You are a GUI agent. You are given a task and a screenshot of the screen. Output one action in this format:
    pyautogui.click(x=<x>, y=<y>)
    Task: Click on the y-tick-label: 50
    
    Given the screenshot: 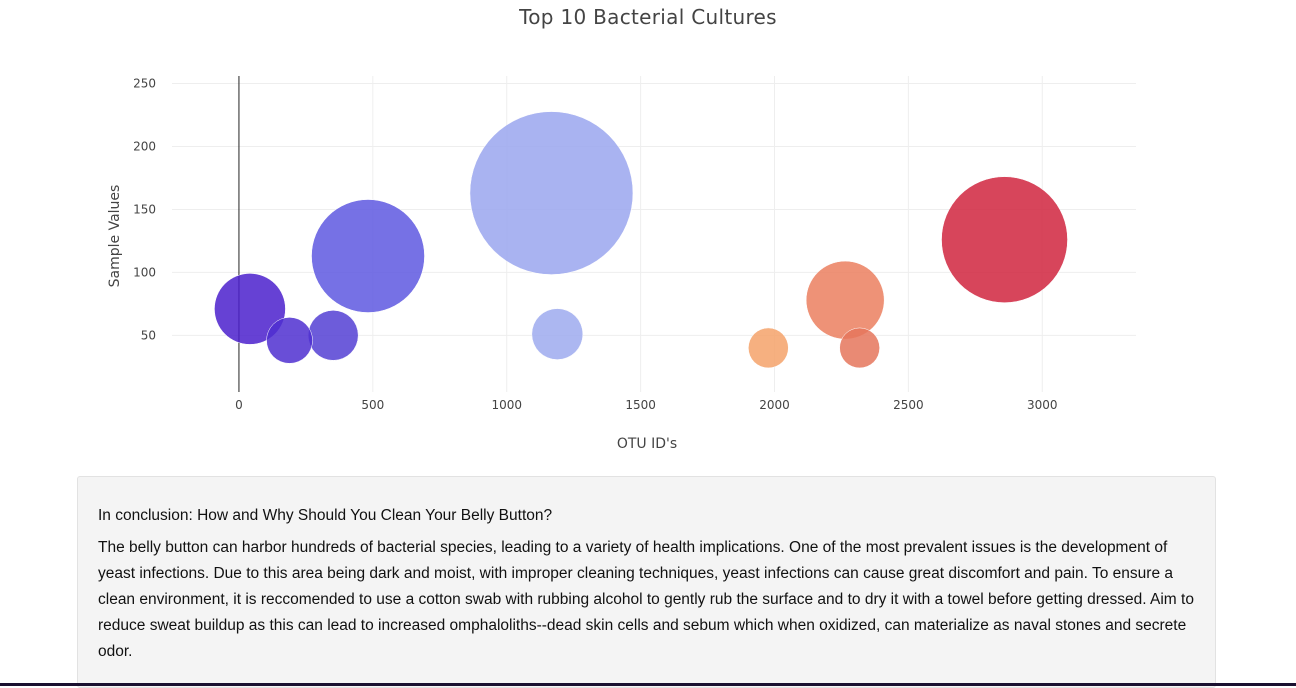 What is the action you would take?
    pyautogui.click(x=148, y=335)
    